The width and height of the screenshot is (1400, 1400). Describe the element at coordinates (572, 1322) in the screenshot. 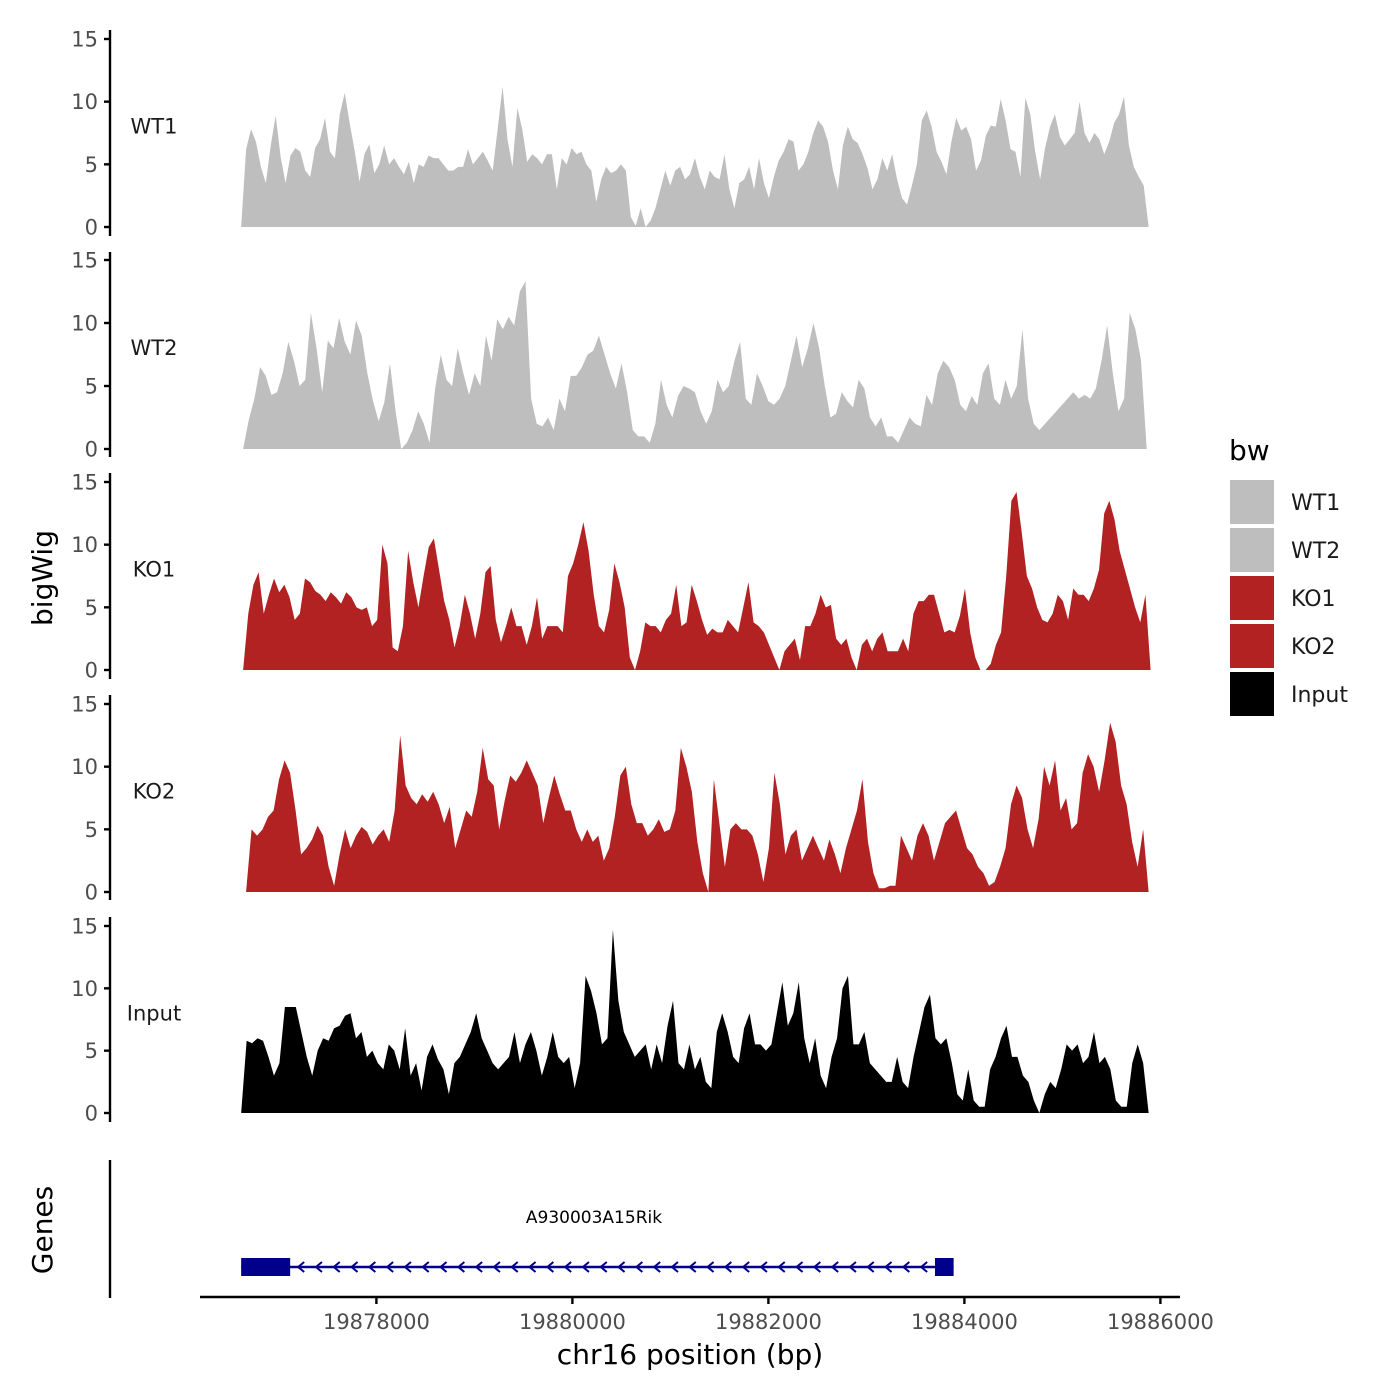

I see `x-tick-label: 19880000` at that location.